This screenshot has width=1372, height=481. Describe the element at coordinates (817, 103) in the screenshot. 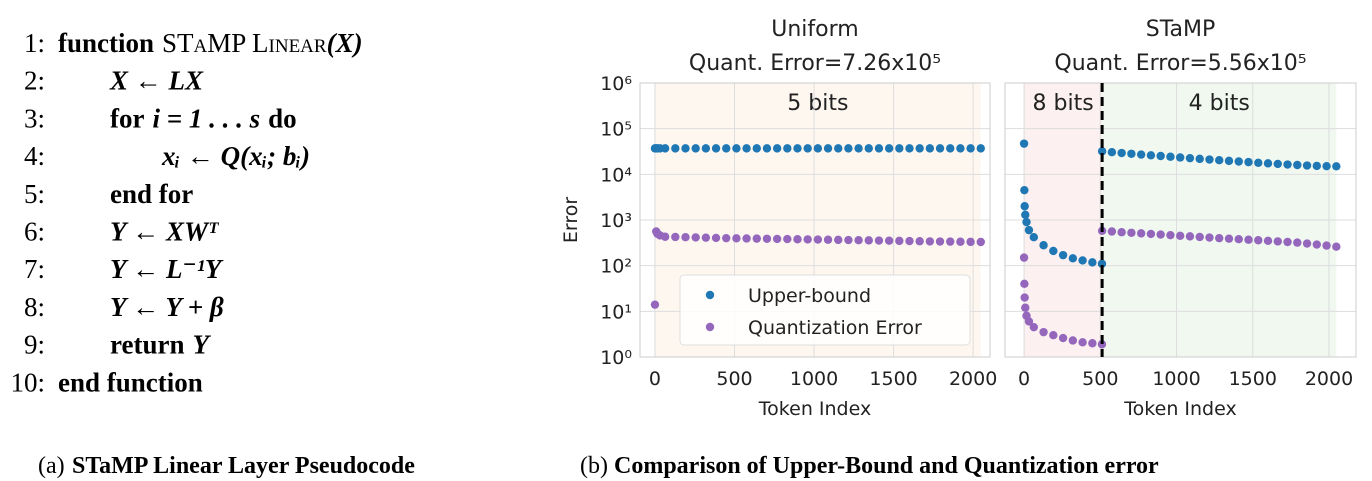

I see `region-label: 5 bits` at that location.